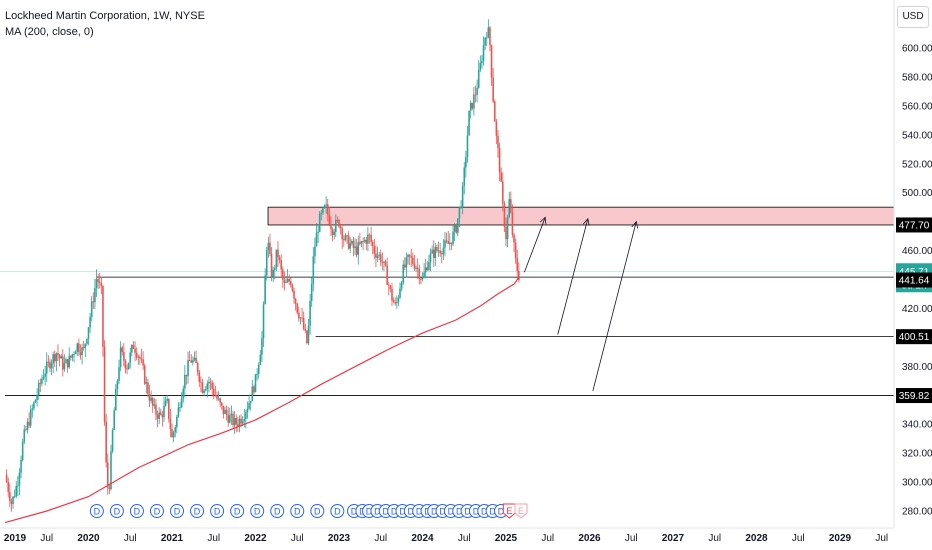 This screenshot has height=550, width=932. What do you see at coordinates (49, 32) in the screenshot?
I see `ma-indicator-label: MA (200, close, 0)` at bounding box center [49, 32].